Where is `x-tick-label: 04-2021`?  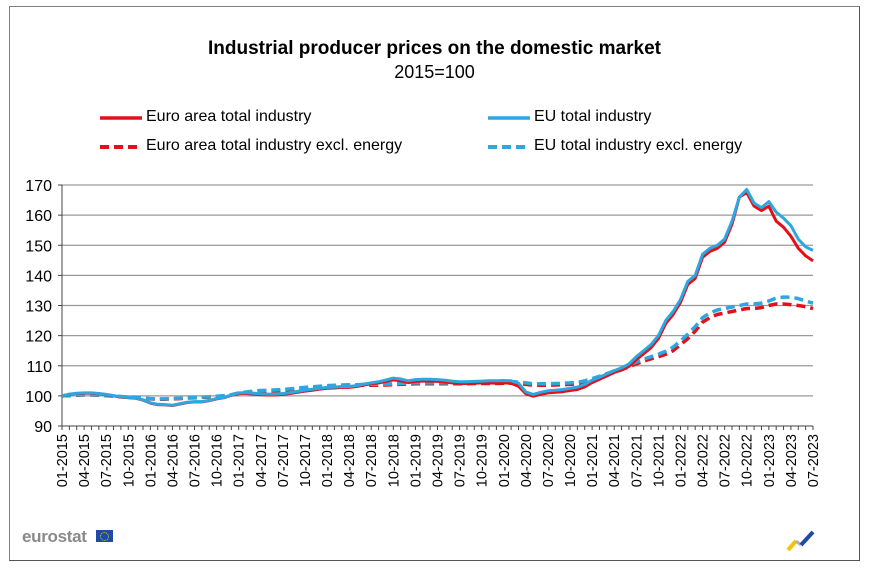
x-tick-label: 04-2021 is located at coordinates (615, 460).